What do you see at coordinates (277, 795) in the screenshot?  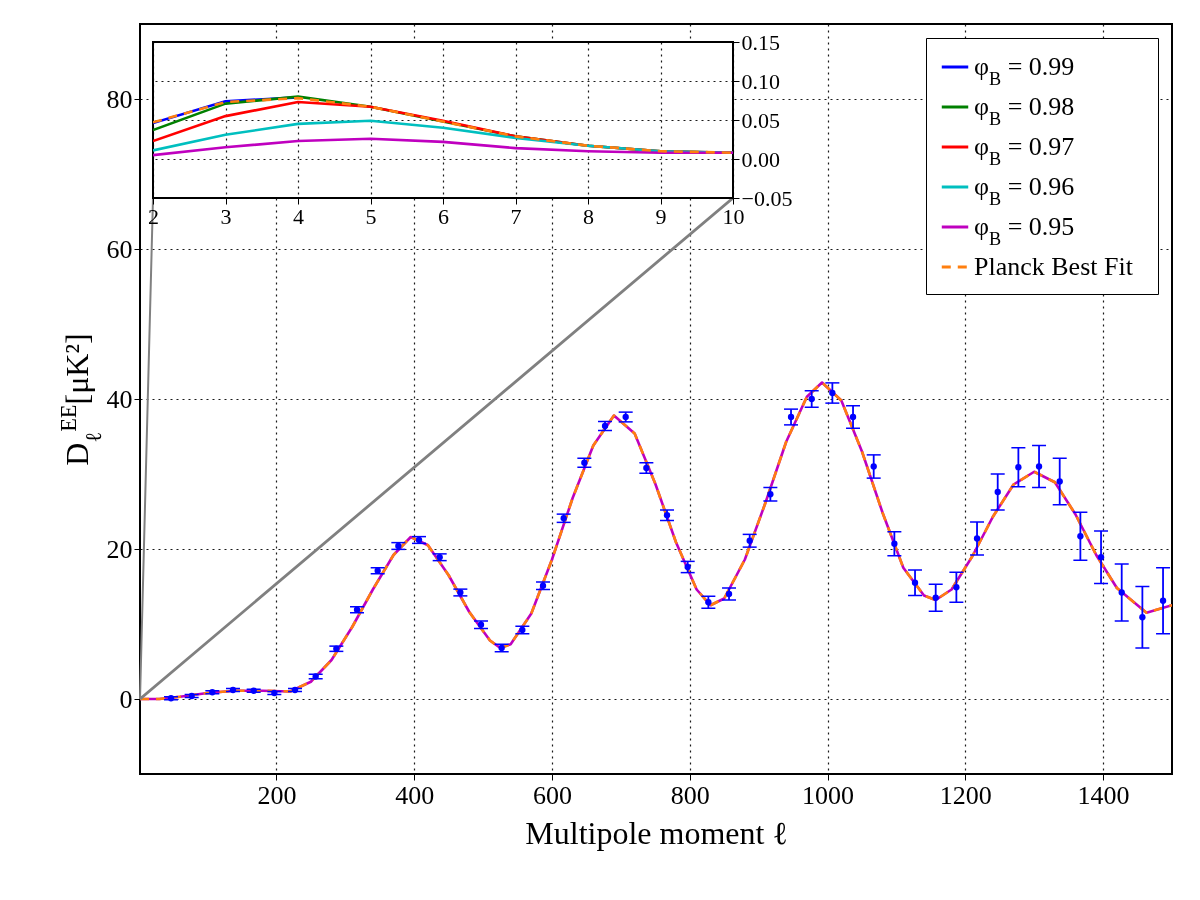 I see `x-tick-label: 200` at bounding box center [277, 795].